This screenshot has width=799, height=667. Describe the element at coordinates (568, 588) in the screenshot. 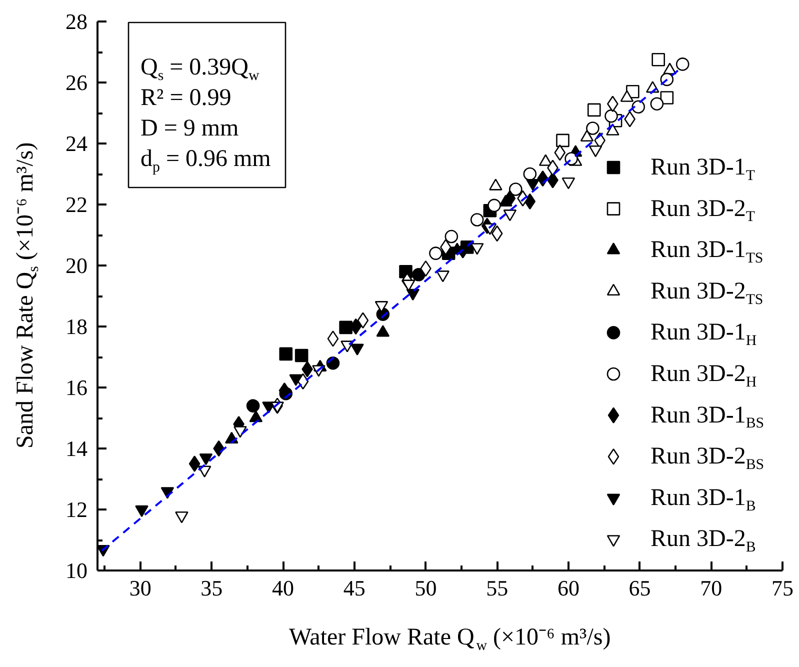

I see `x-tick-label: 60` at that location.